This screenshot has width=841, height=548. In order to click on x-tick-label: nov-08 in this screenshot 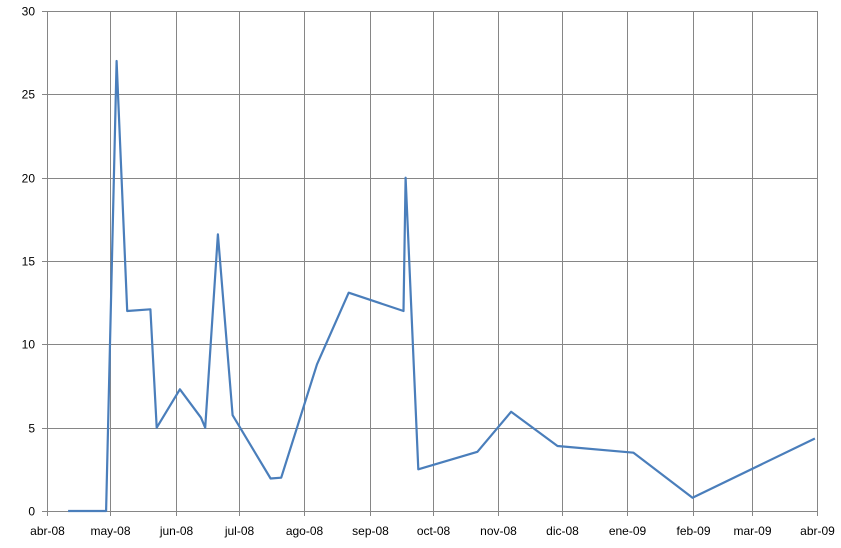, I will do `click(498, 531)`.